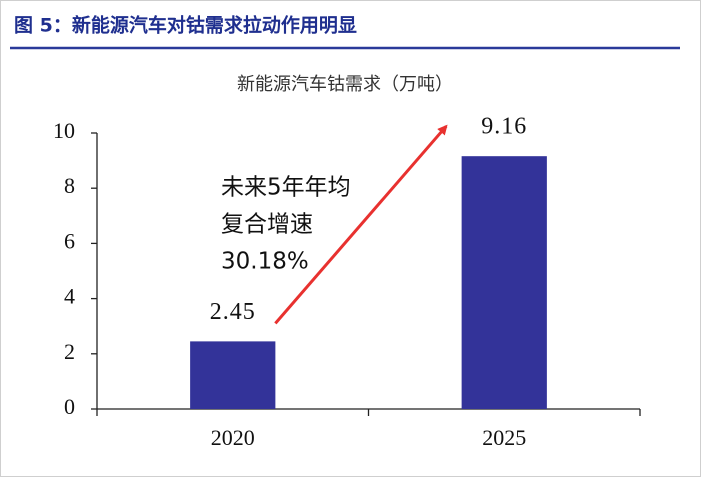 This screenshot has height=477, width=701. I want to click on y-tick-label: 0, so click(69, 406).